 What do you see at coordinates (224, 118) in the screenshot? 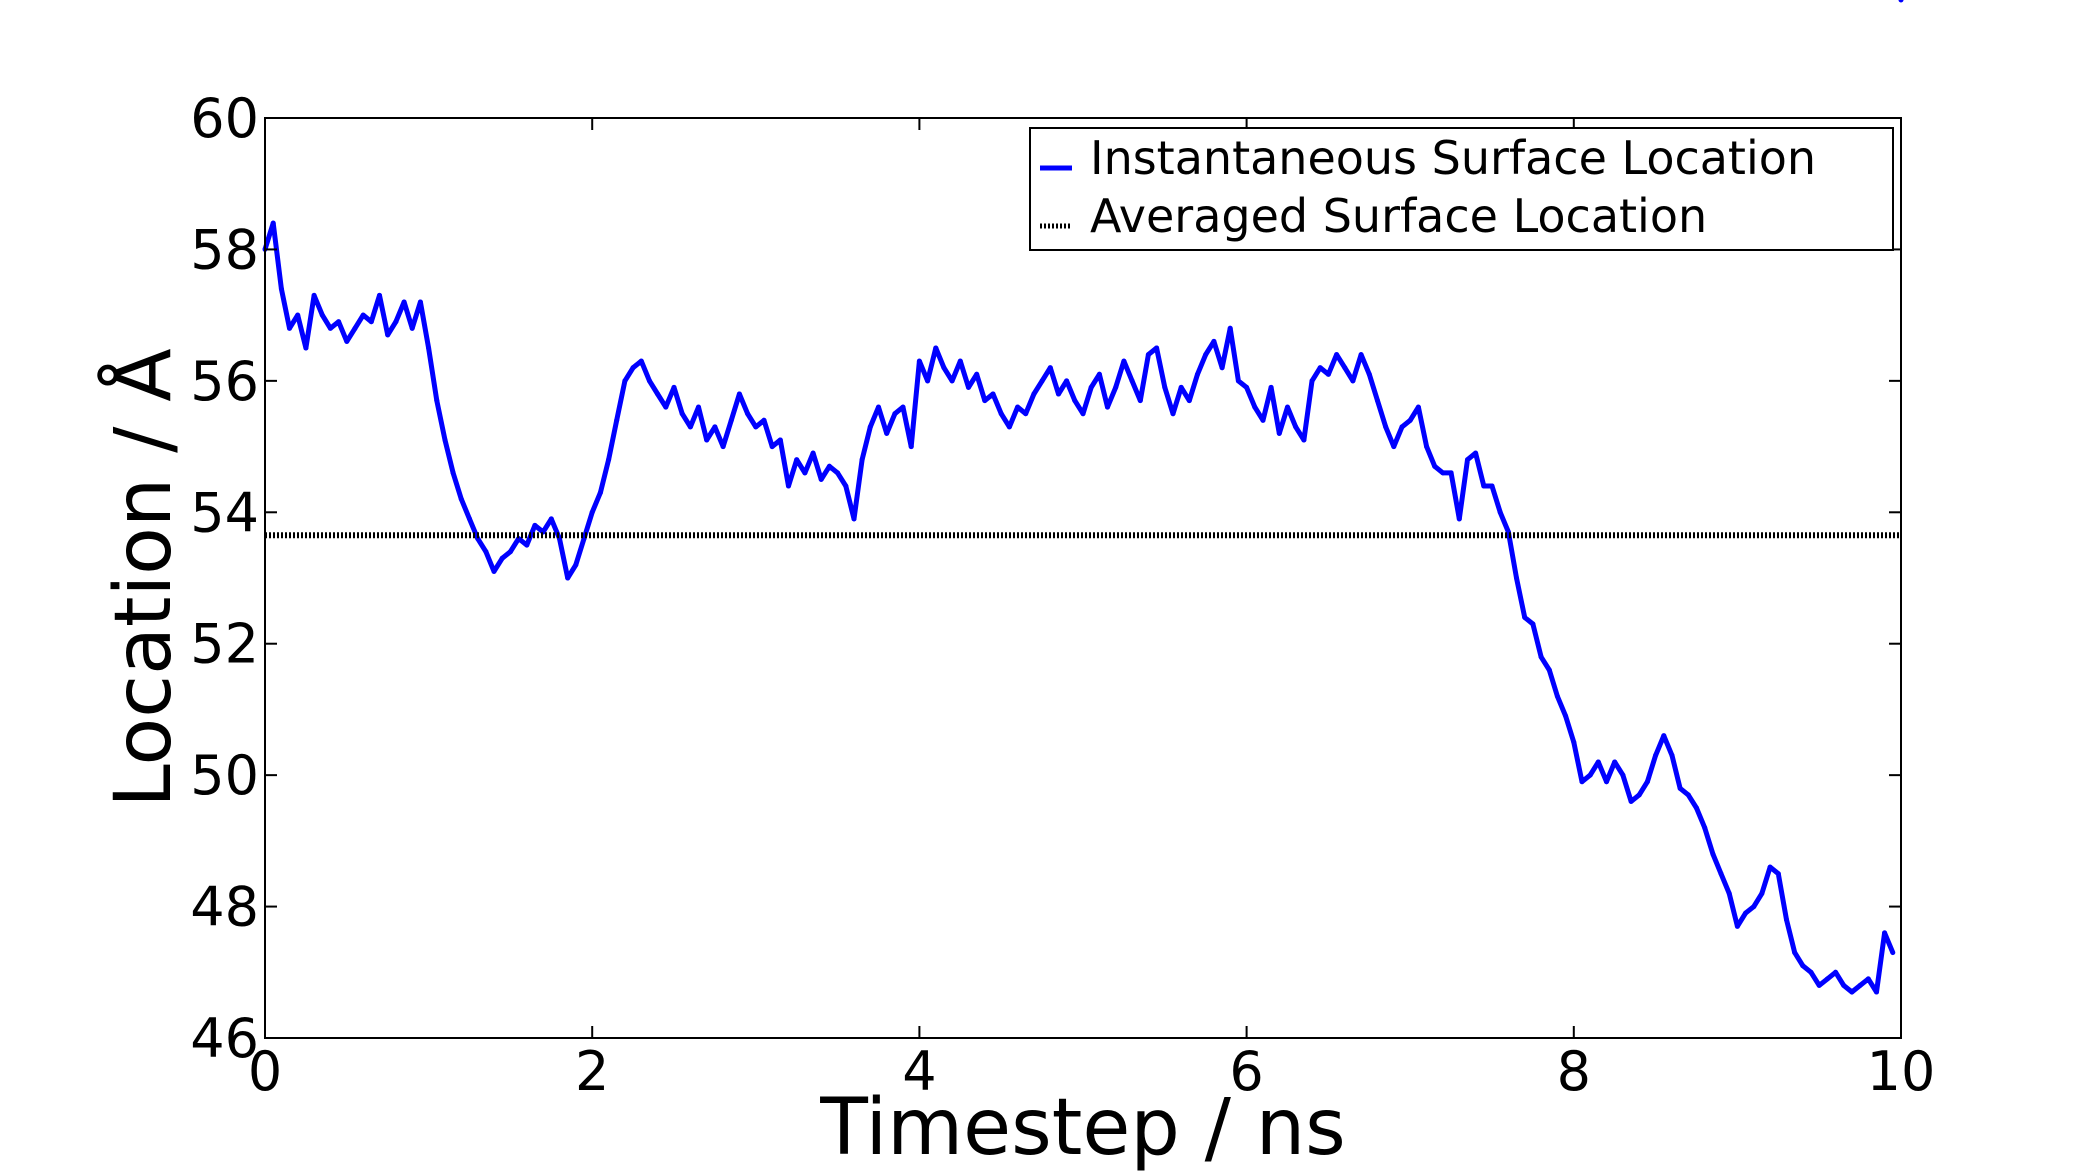
I see `y-tick-label: 60` at bounding box center [224, 118].